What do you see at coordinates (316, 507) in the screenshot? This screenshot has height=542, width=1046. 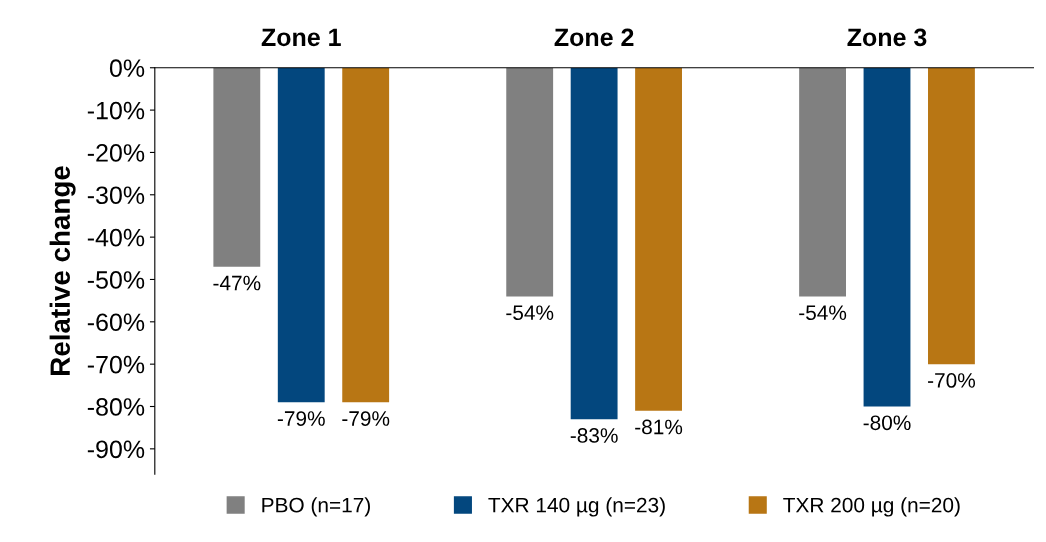 I see `legend-label: PBO (n=17)` at bounding box center [316, 507].